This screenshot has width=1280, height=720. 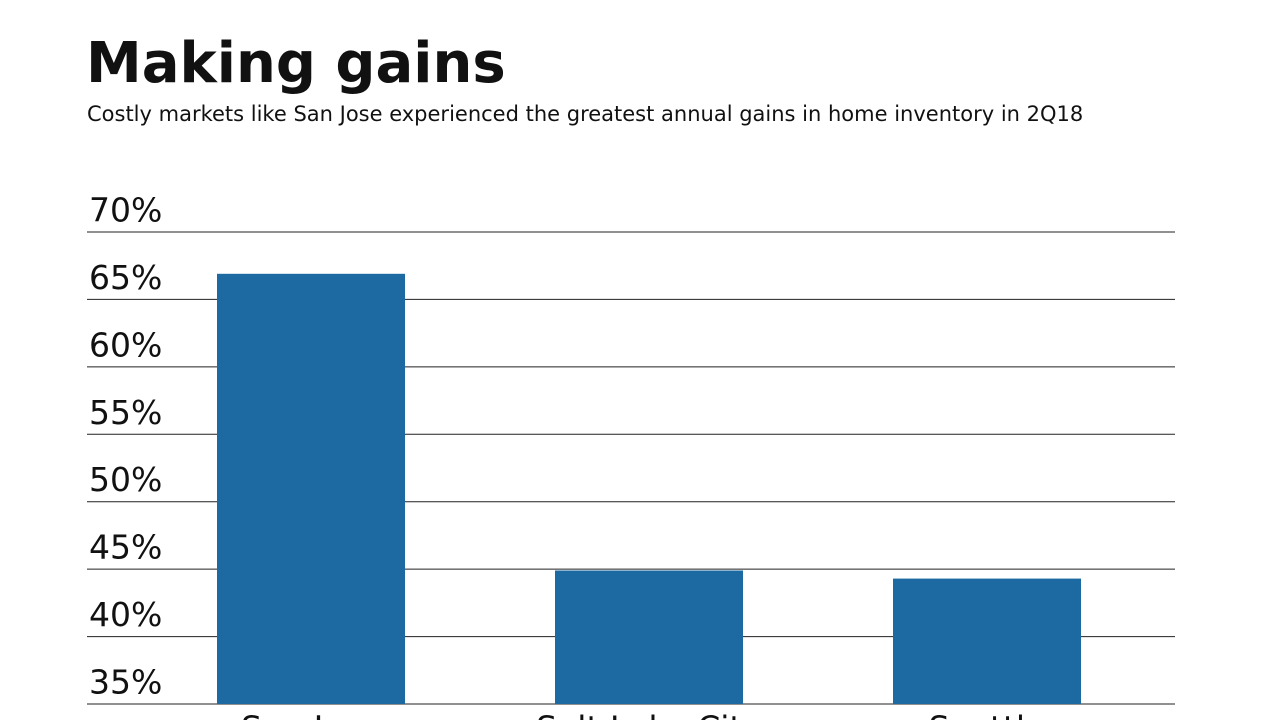 What do you see at coordinates (311, 714) in the screenshot?
I see `x-tick-label: San Jose` at bounding box center [311, 714].